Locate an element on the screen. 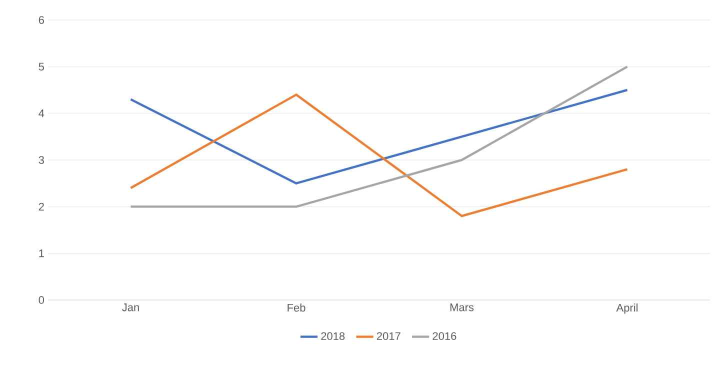  legend-label: 2018 is located at coordinates (333, 336).